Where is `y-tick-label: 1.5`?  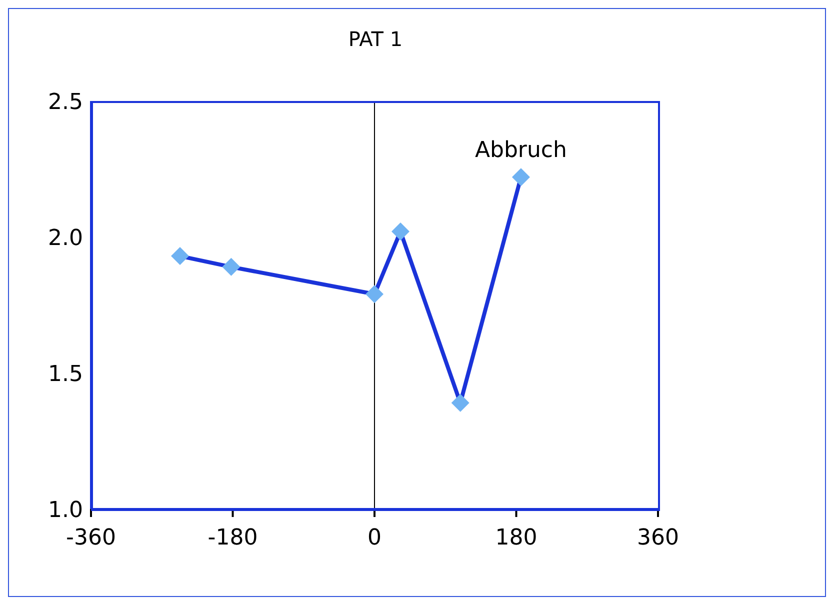 y-tick-label: 1.5 is located at coordinates (65, 374).